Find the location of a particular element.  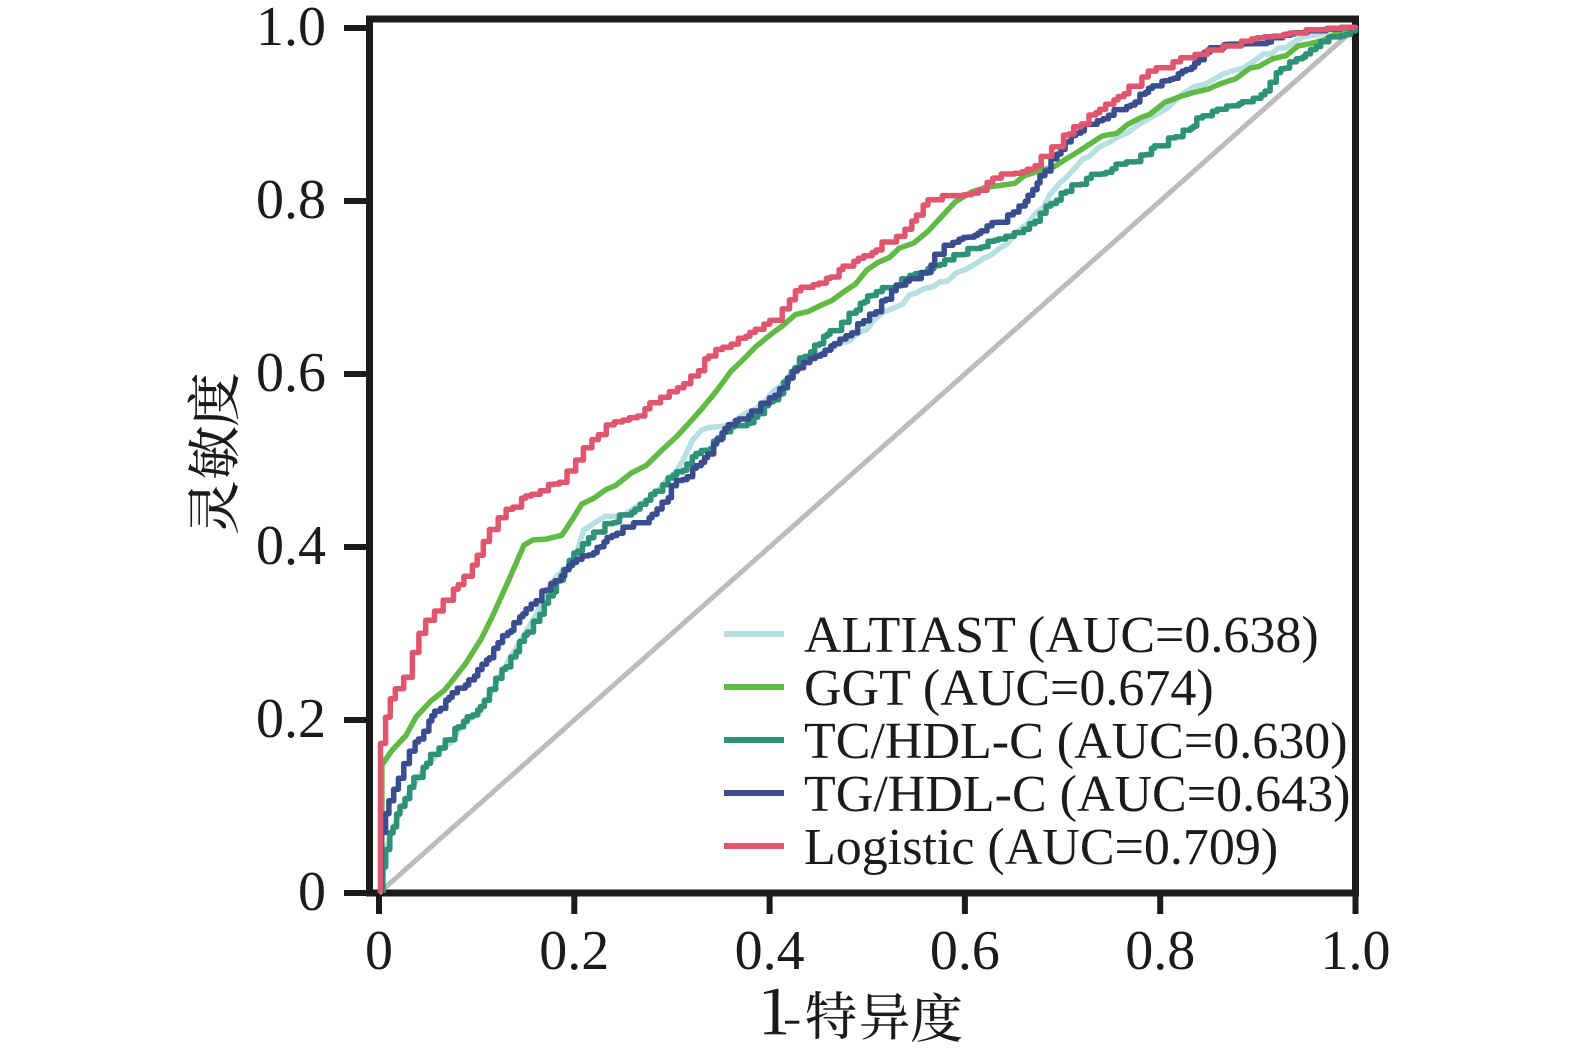

svg-text: GGT (AUC=0.674) is located at coordinates (1009, 688).